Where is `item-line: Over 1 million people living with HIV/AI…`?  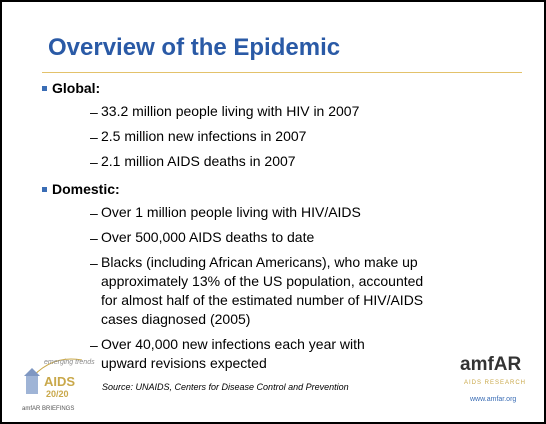 item-line: Over 1 million people living with HIV/AI… is located at coordinates (231, 212).